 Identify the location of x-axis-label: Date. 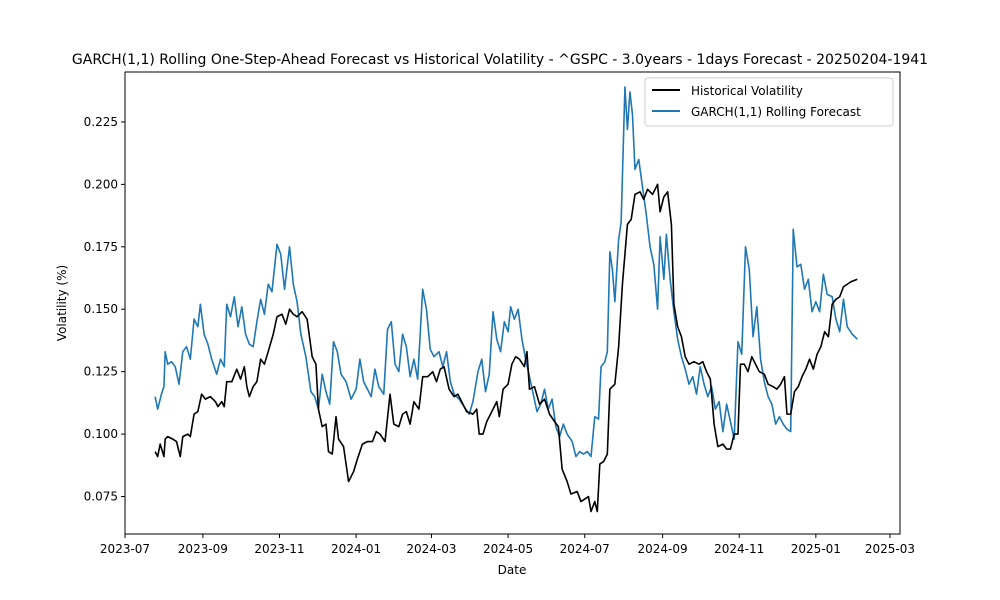
(512, 570).